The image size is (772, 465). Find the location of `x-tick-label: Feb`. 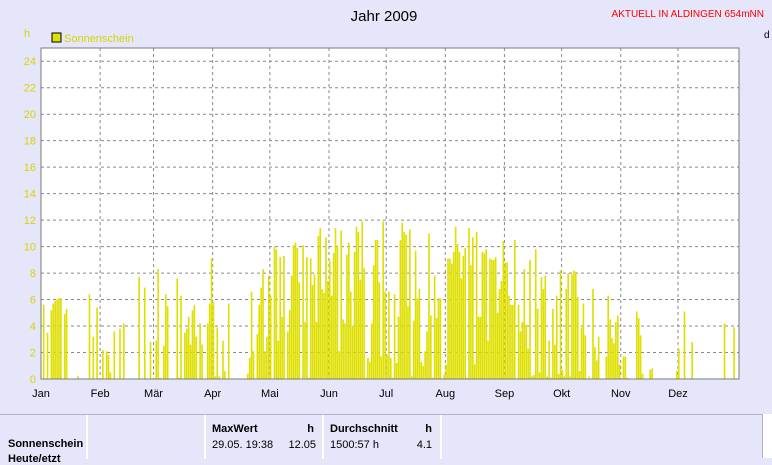

x-tick-label: Feb is located at coordinates (100, 394).